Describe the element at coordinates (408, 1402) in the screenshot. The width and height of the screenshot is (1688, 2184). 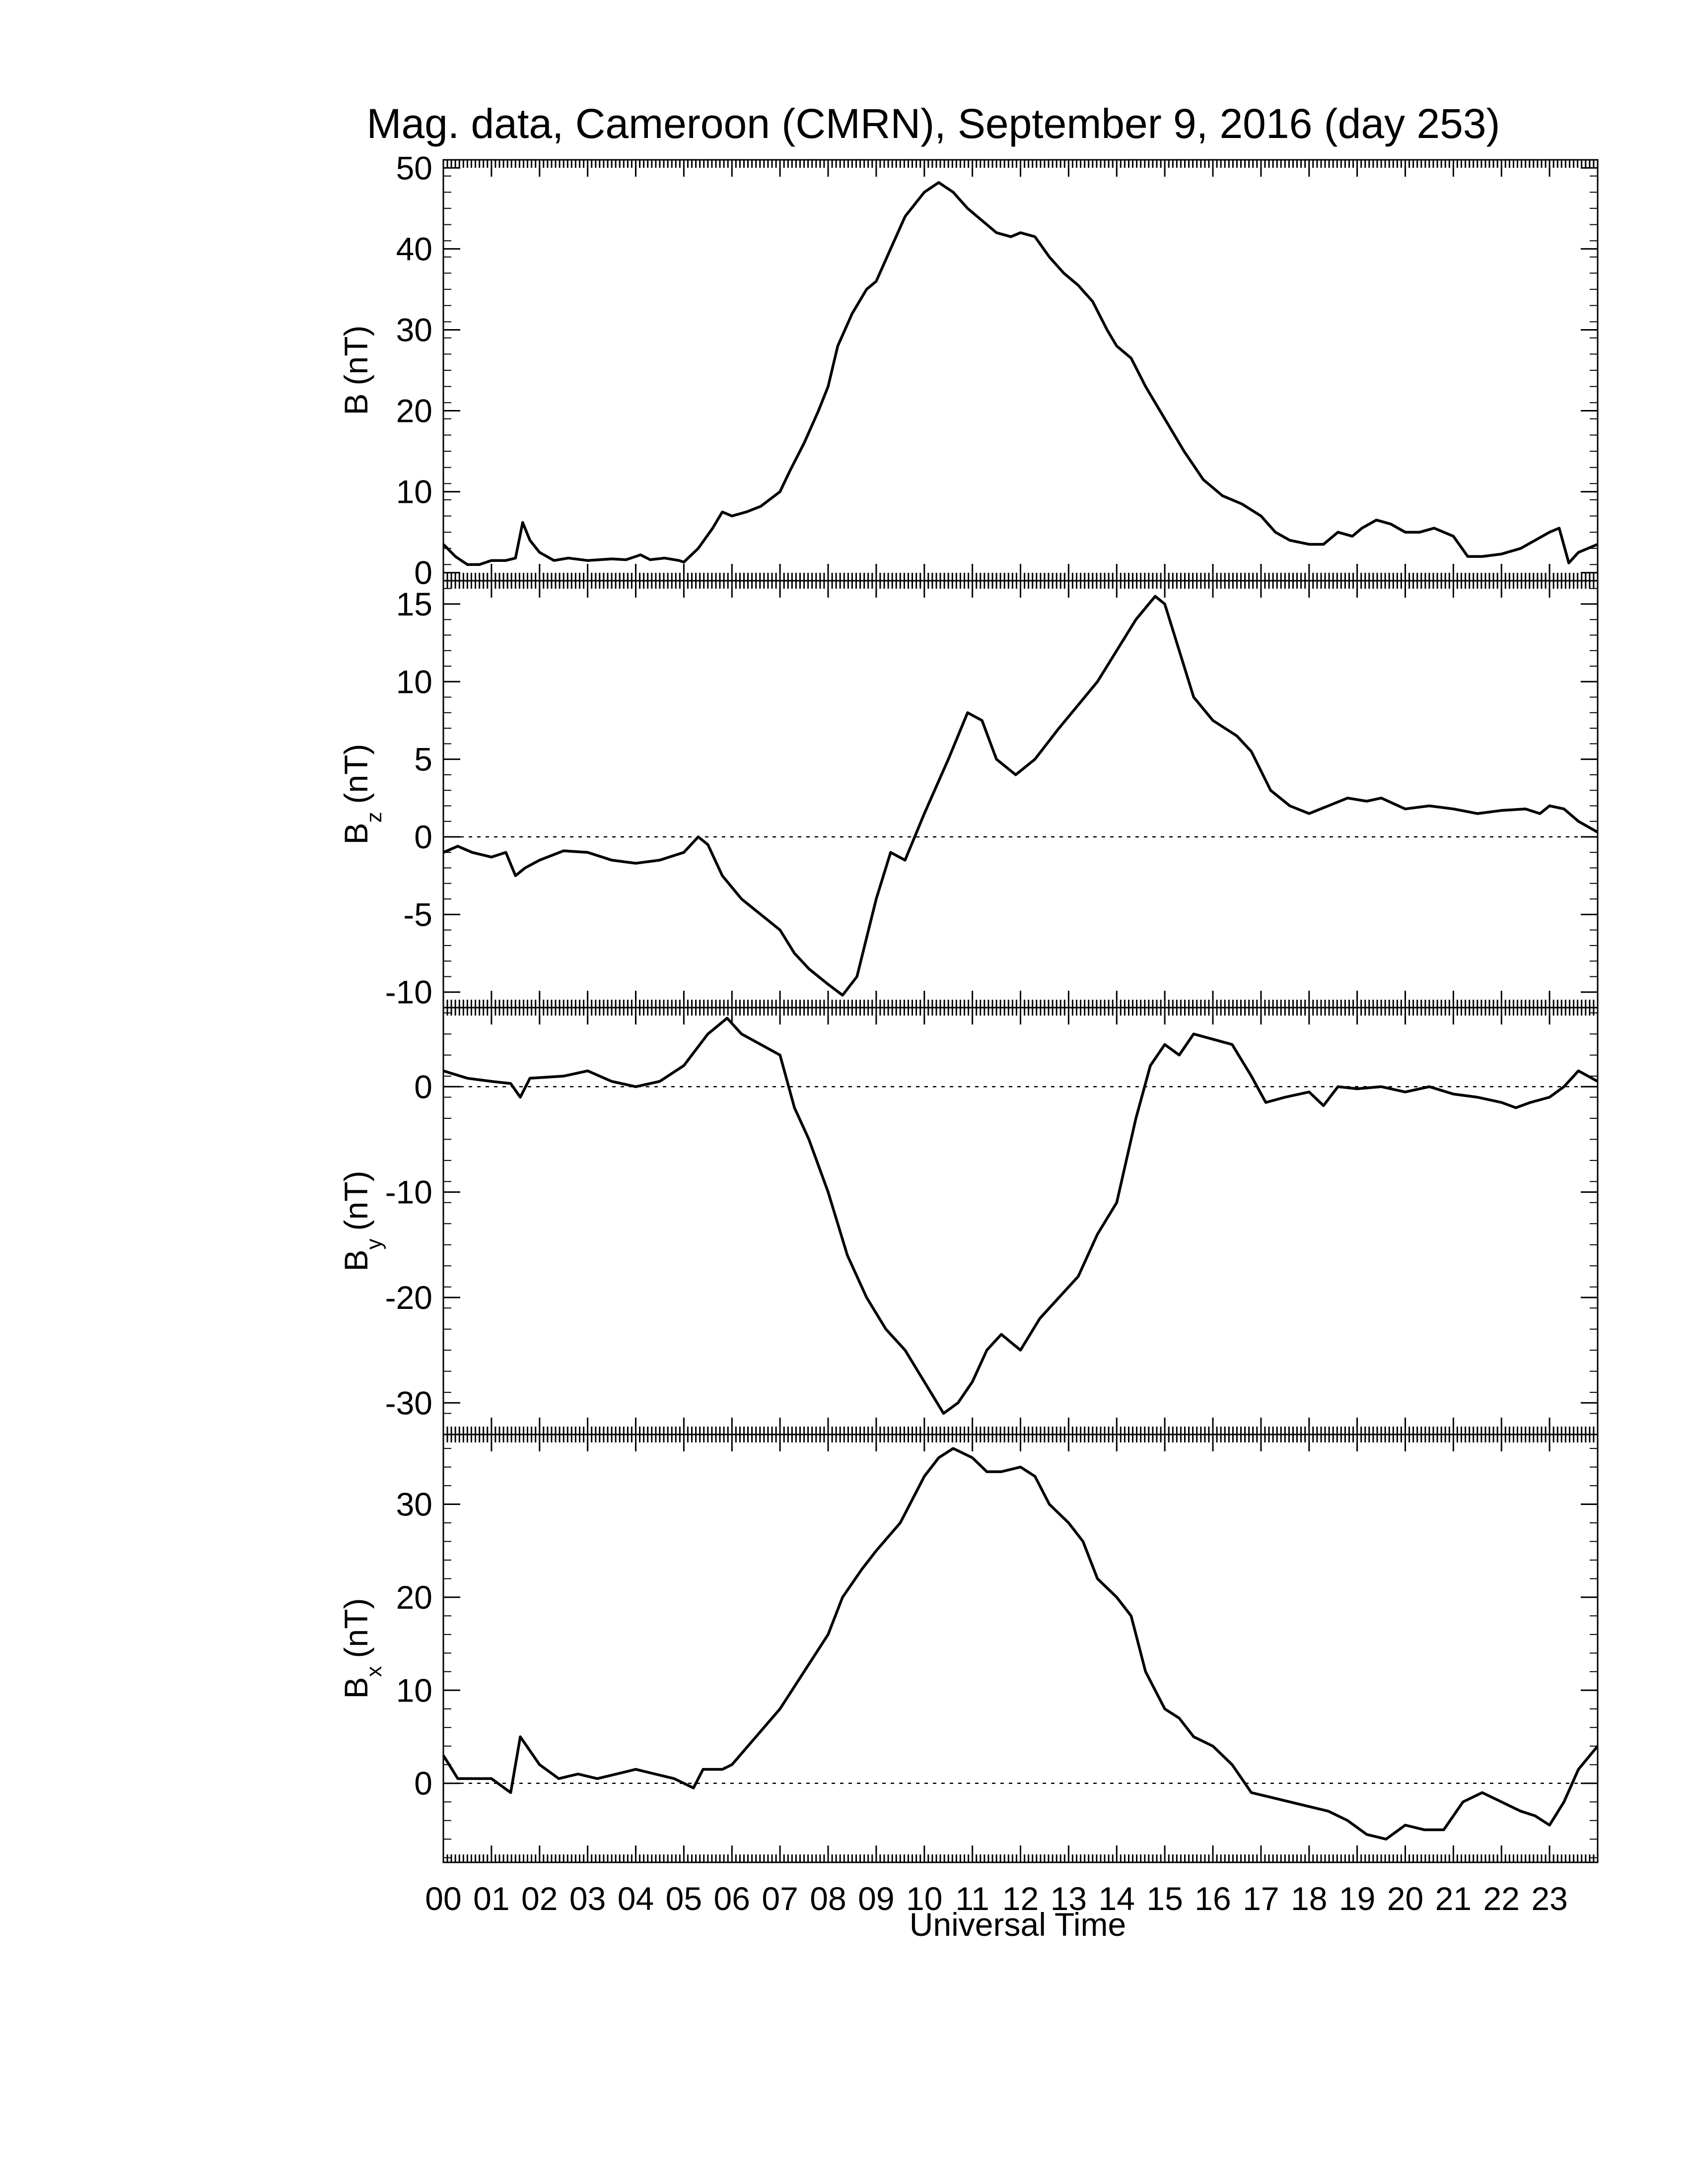
I see `y-tick-label: -30` at that location.